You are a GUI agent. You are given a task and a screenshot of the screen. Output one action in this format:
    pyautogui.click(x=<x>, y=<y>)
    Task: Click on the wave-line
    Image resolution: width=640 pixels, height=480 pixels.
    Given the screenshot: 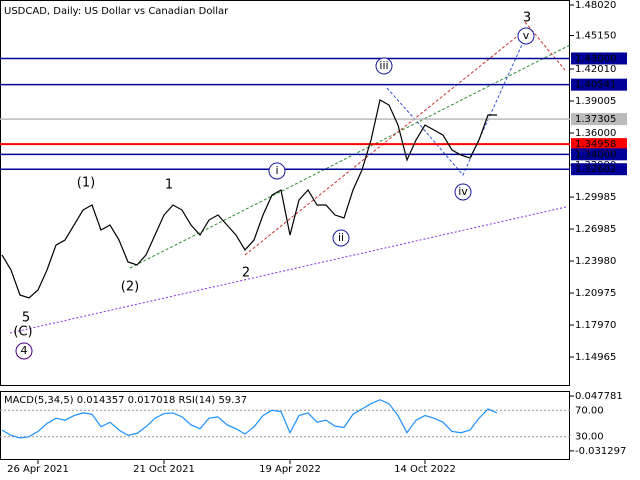 What is the action you would take?
    pyautogui.click(x=456, y=106)
    